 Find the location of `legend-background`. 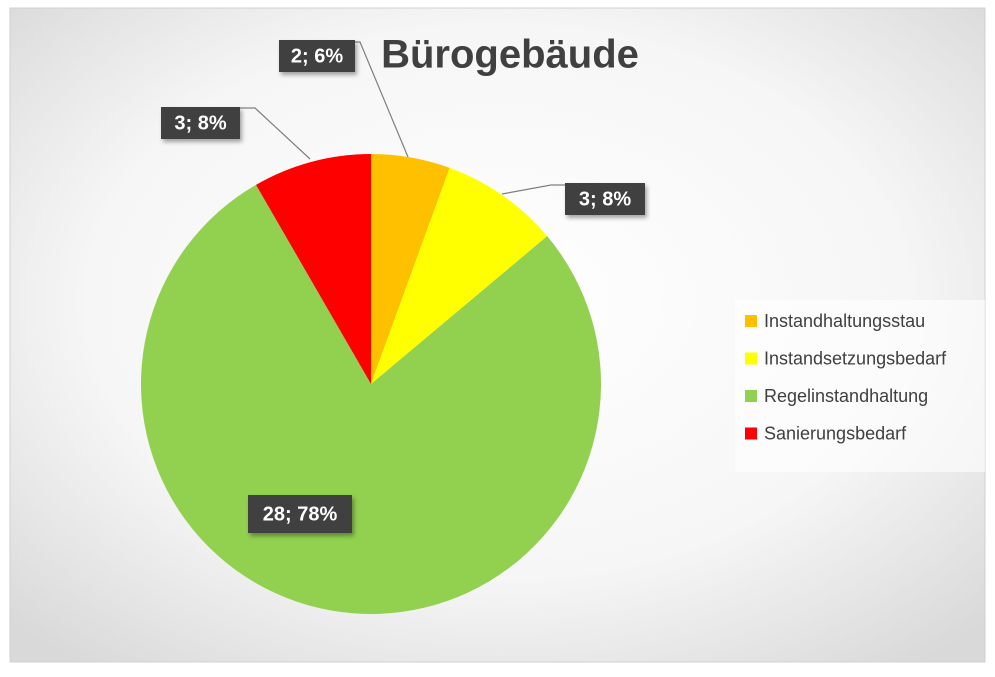

legend-background is located at coordinates (860, 386).